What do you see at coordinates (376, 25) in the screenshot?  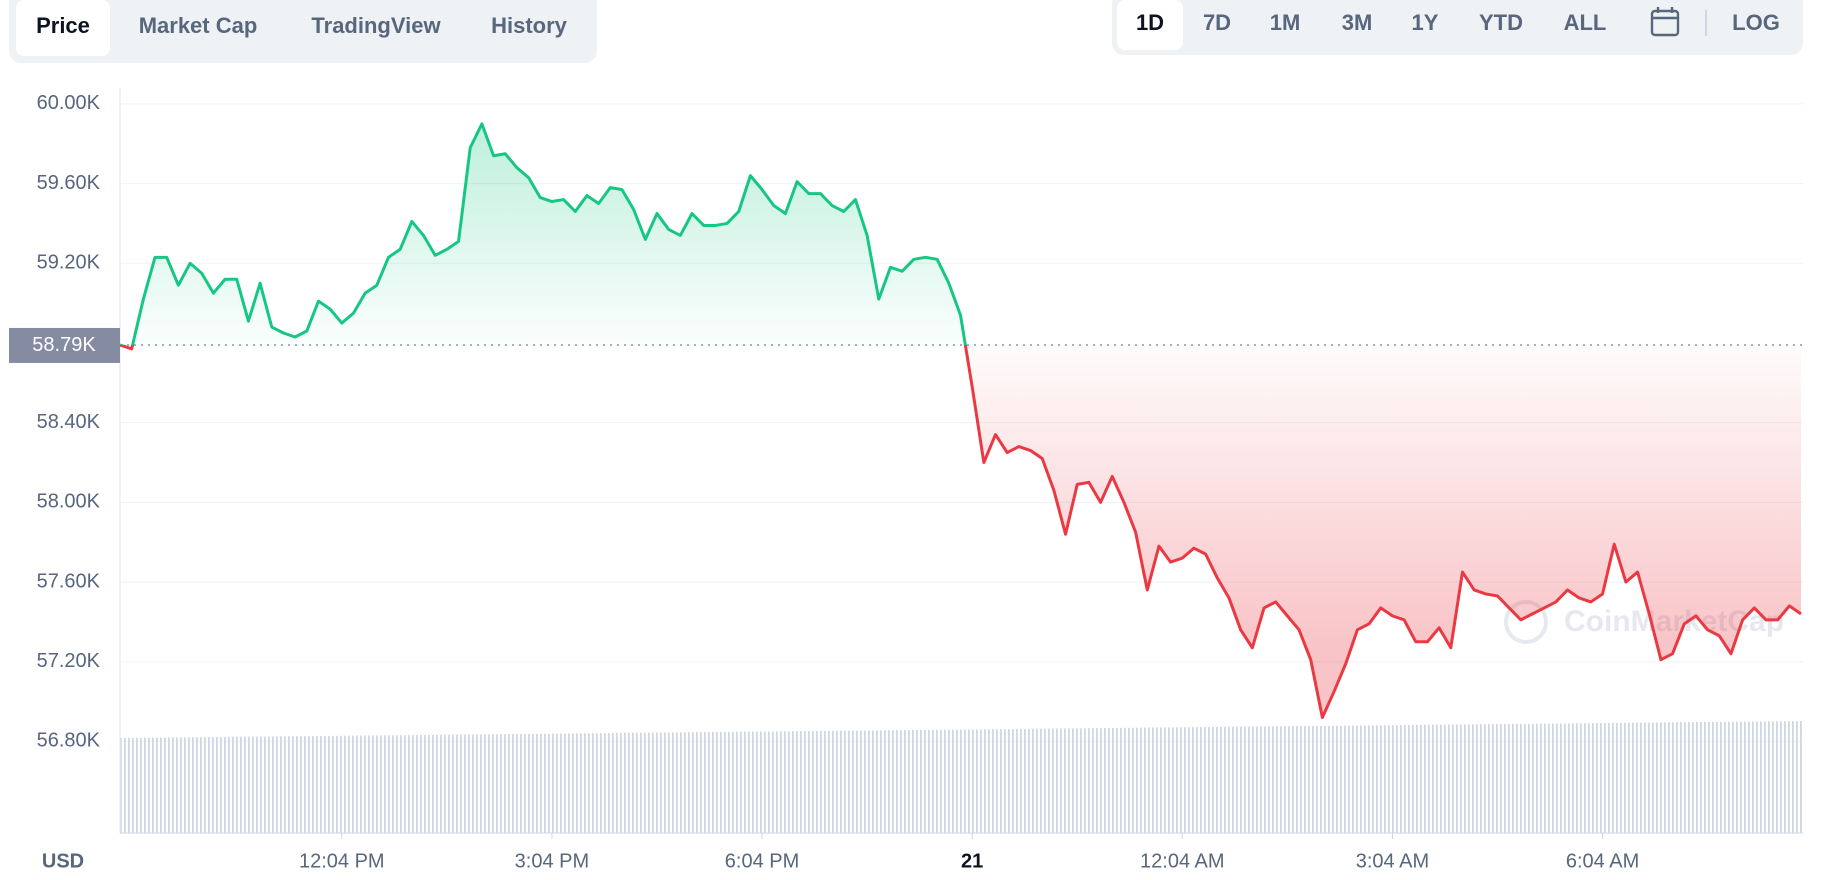 I see `tab: TradingView` at bounding box center [376, 25].